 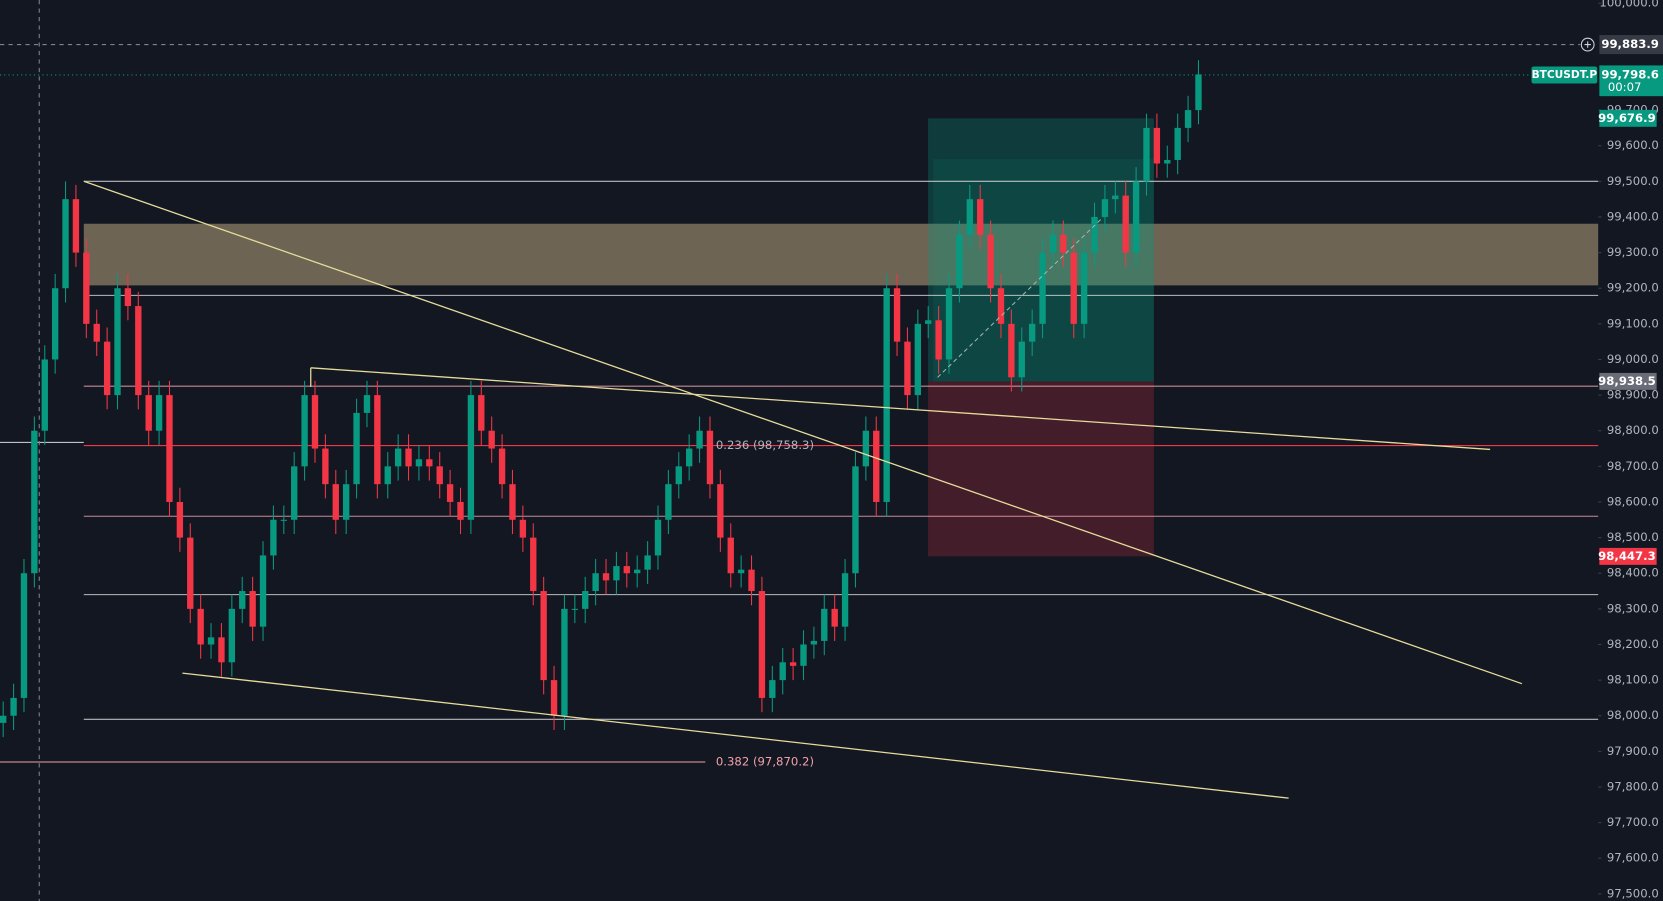 I want to click on y-tick-label: 98,800.0, so click(x=1633, y=430).